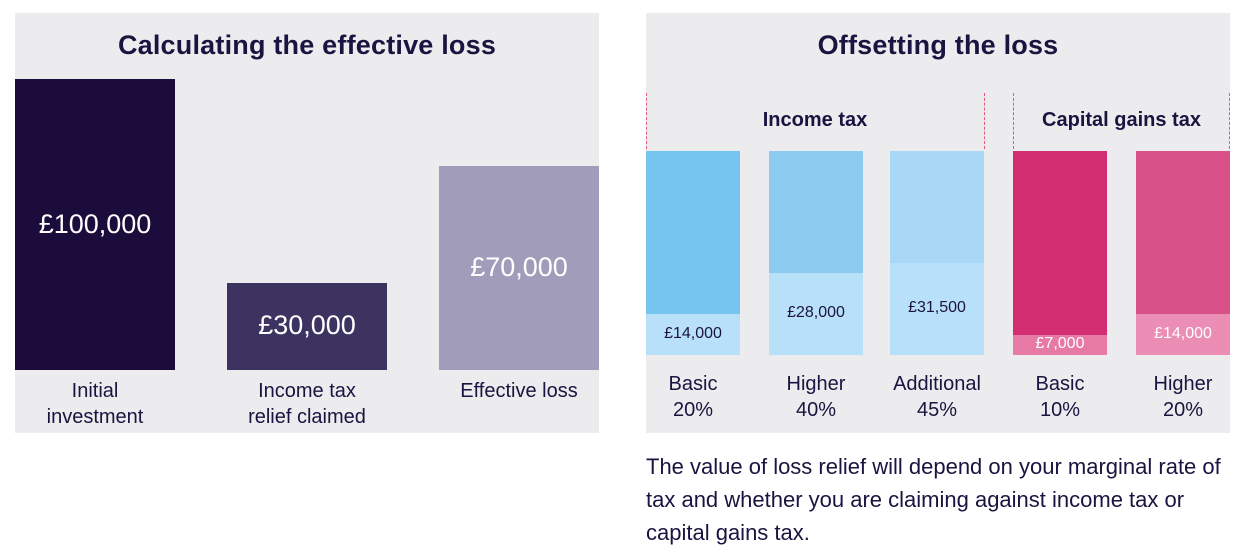 The image size is (1246, 558). I want to click on effective-loss-title: Calculating the effective loss, so click(307, 45).